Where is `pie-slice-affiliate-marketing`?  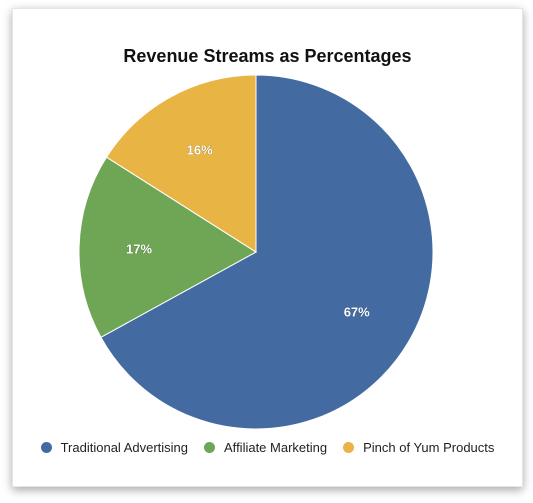
pie-slice-affiliate-marketing is located at coordinates (167, 247).